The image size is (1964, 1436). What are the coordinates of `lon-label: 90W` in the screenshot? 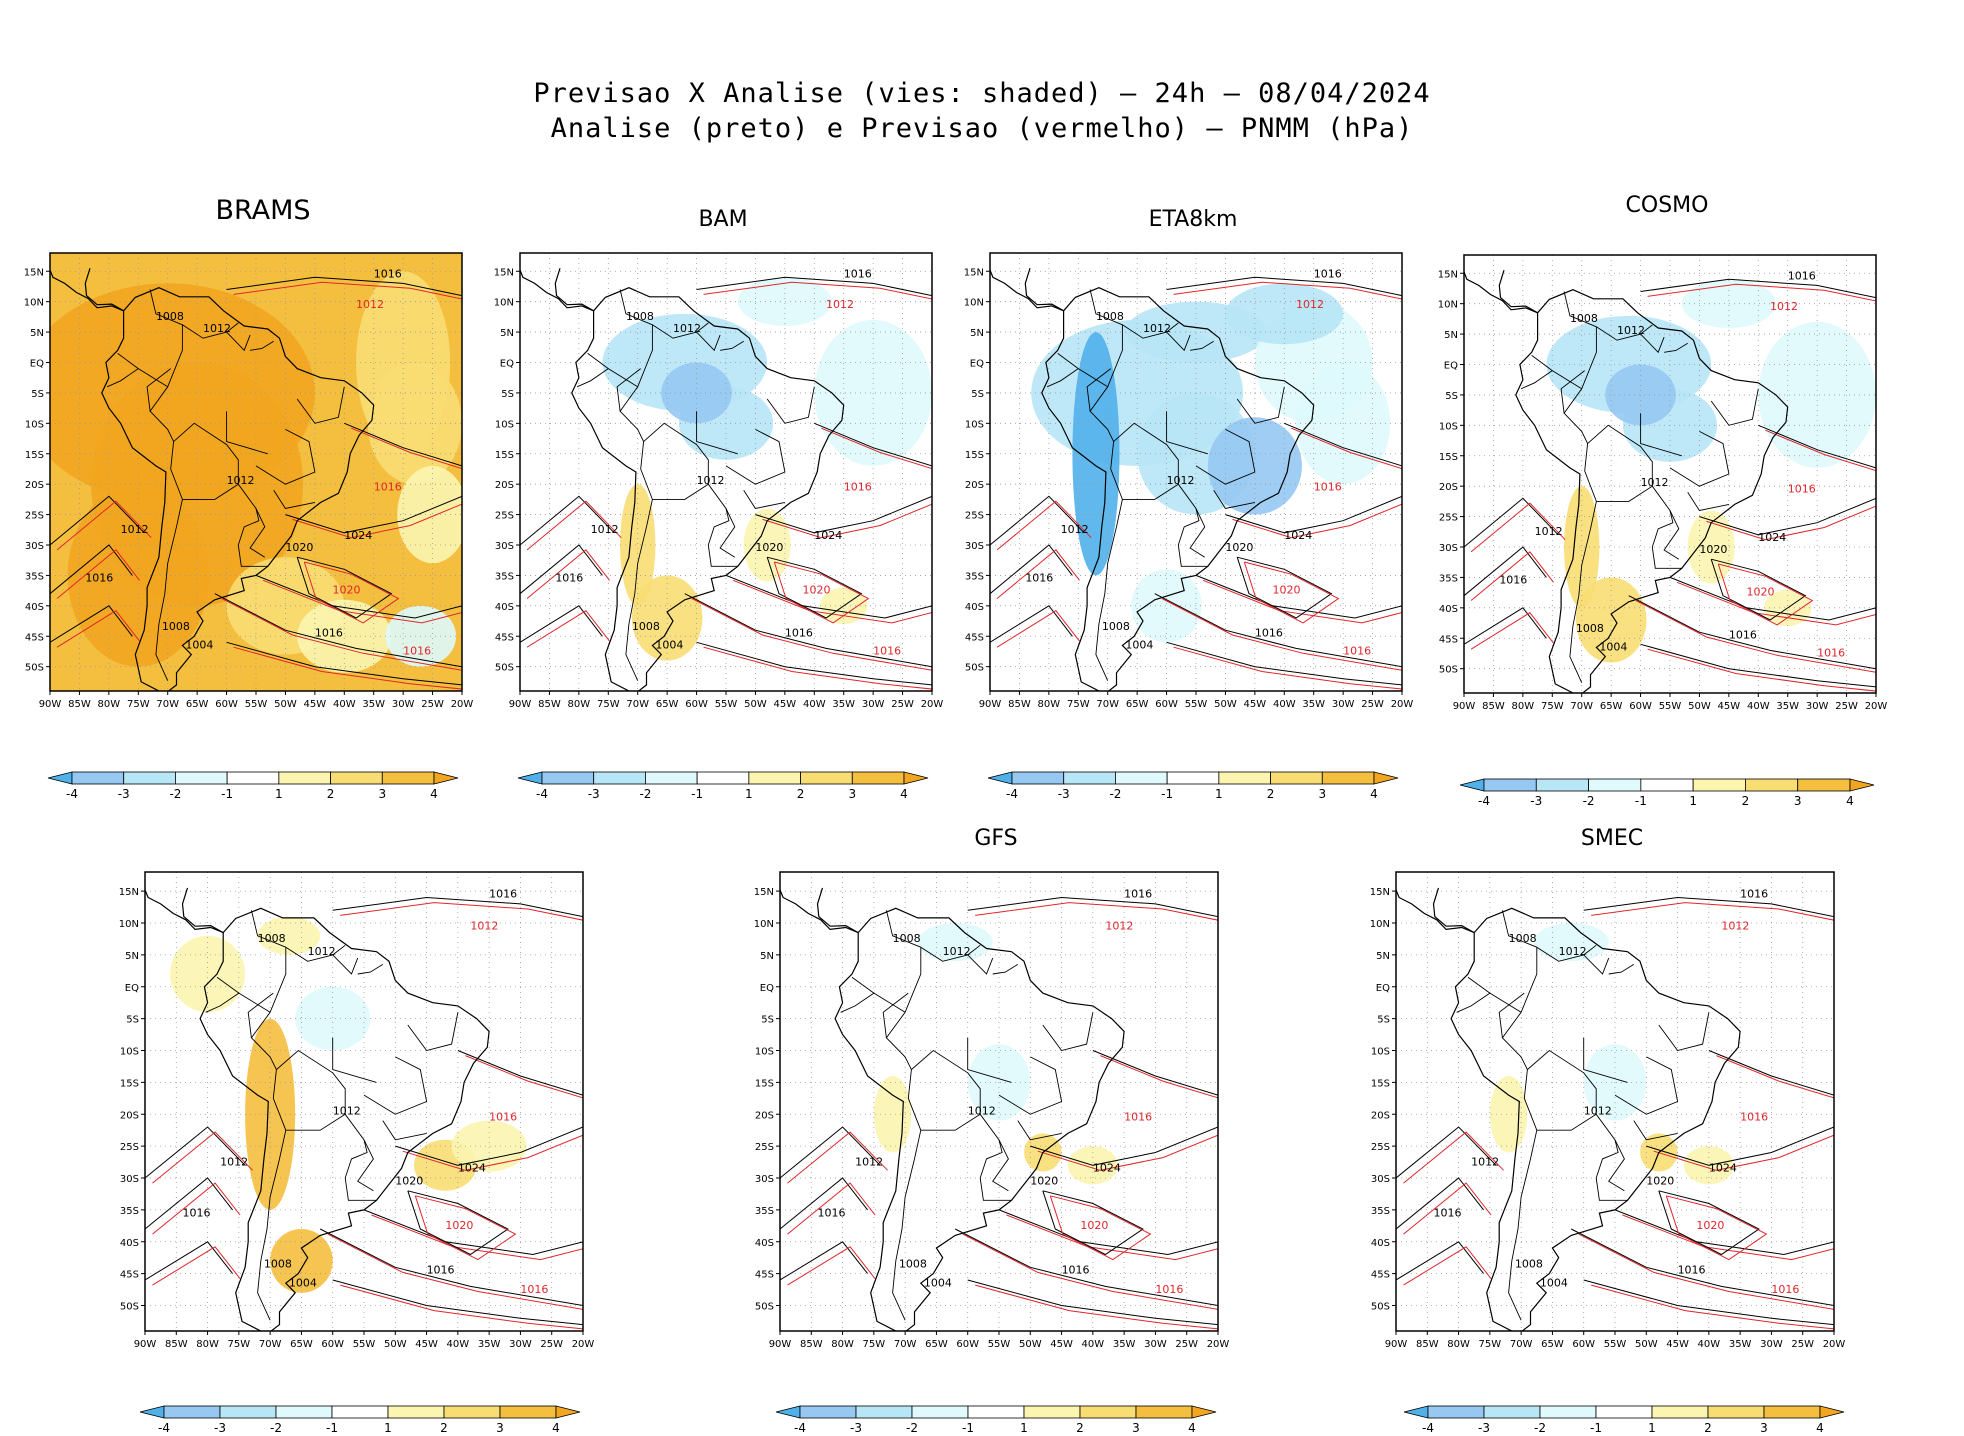 It's located at (50, 704).